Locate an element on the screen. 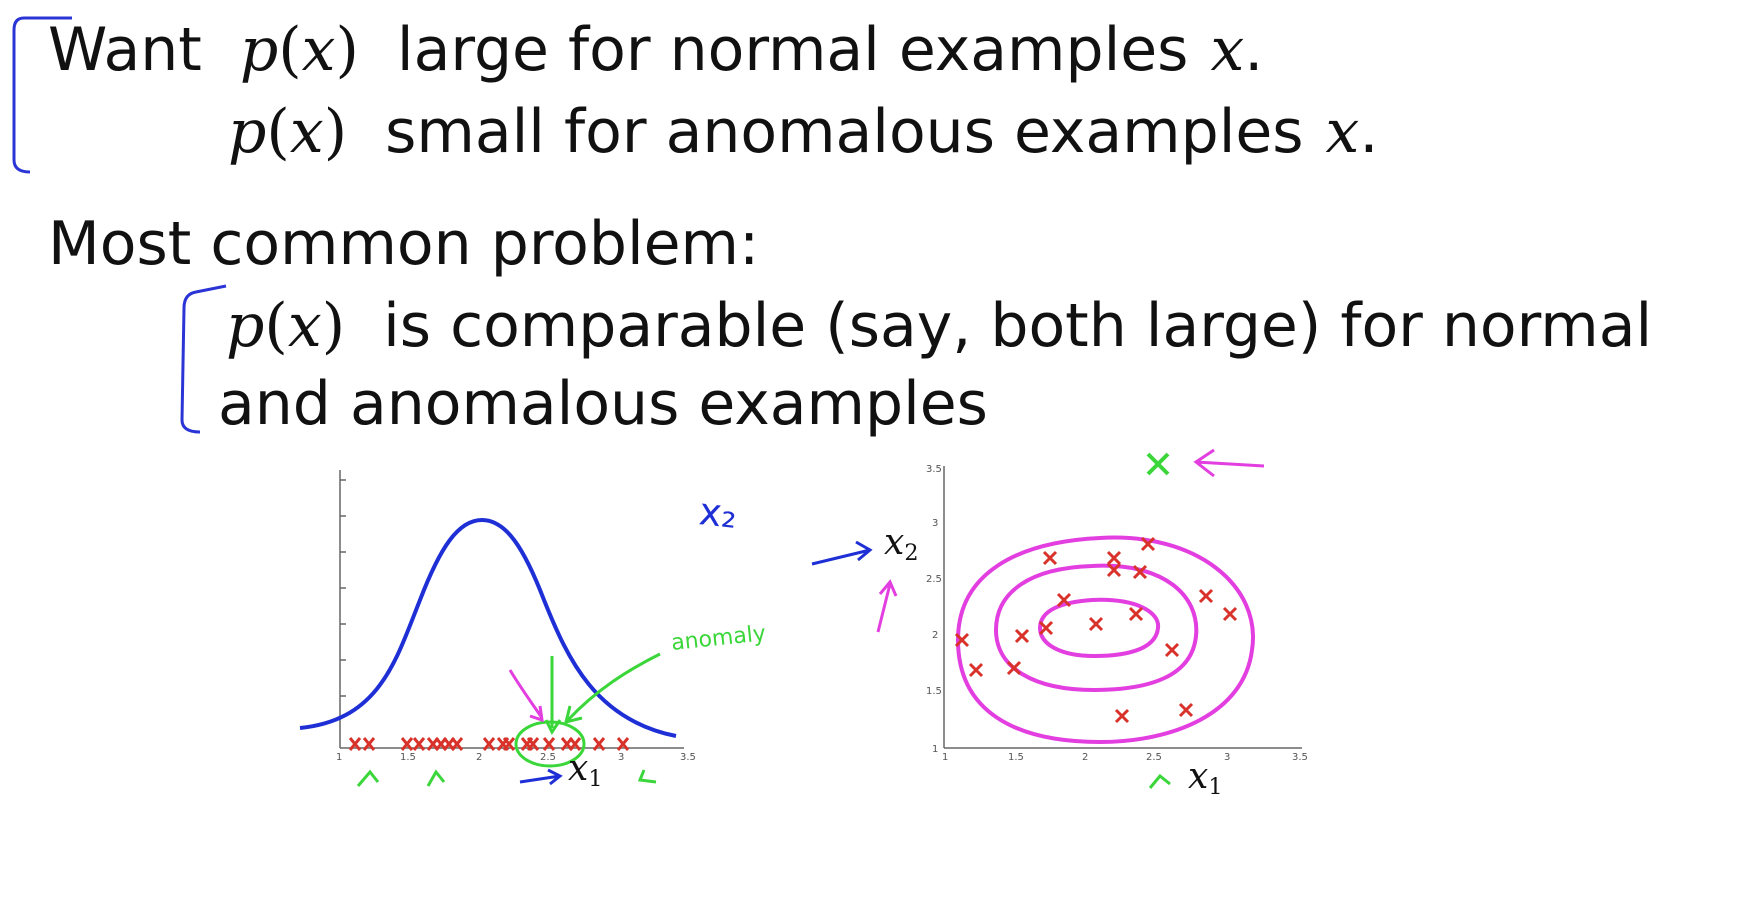  right-y-tick: 1.5 is located at coordinates (934, 691).